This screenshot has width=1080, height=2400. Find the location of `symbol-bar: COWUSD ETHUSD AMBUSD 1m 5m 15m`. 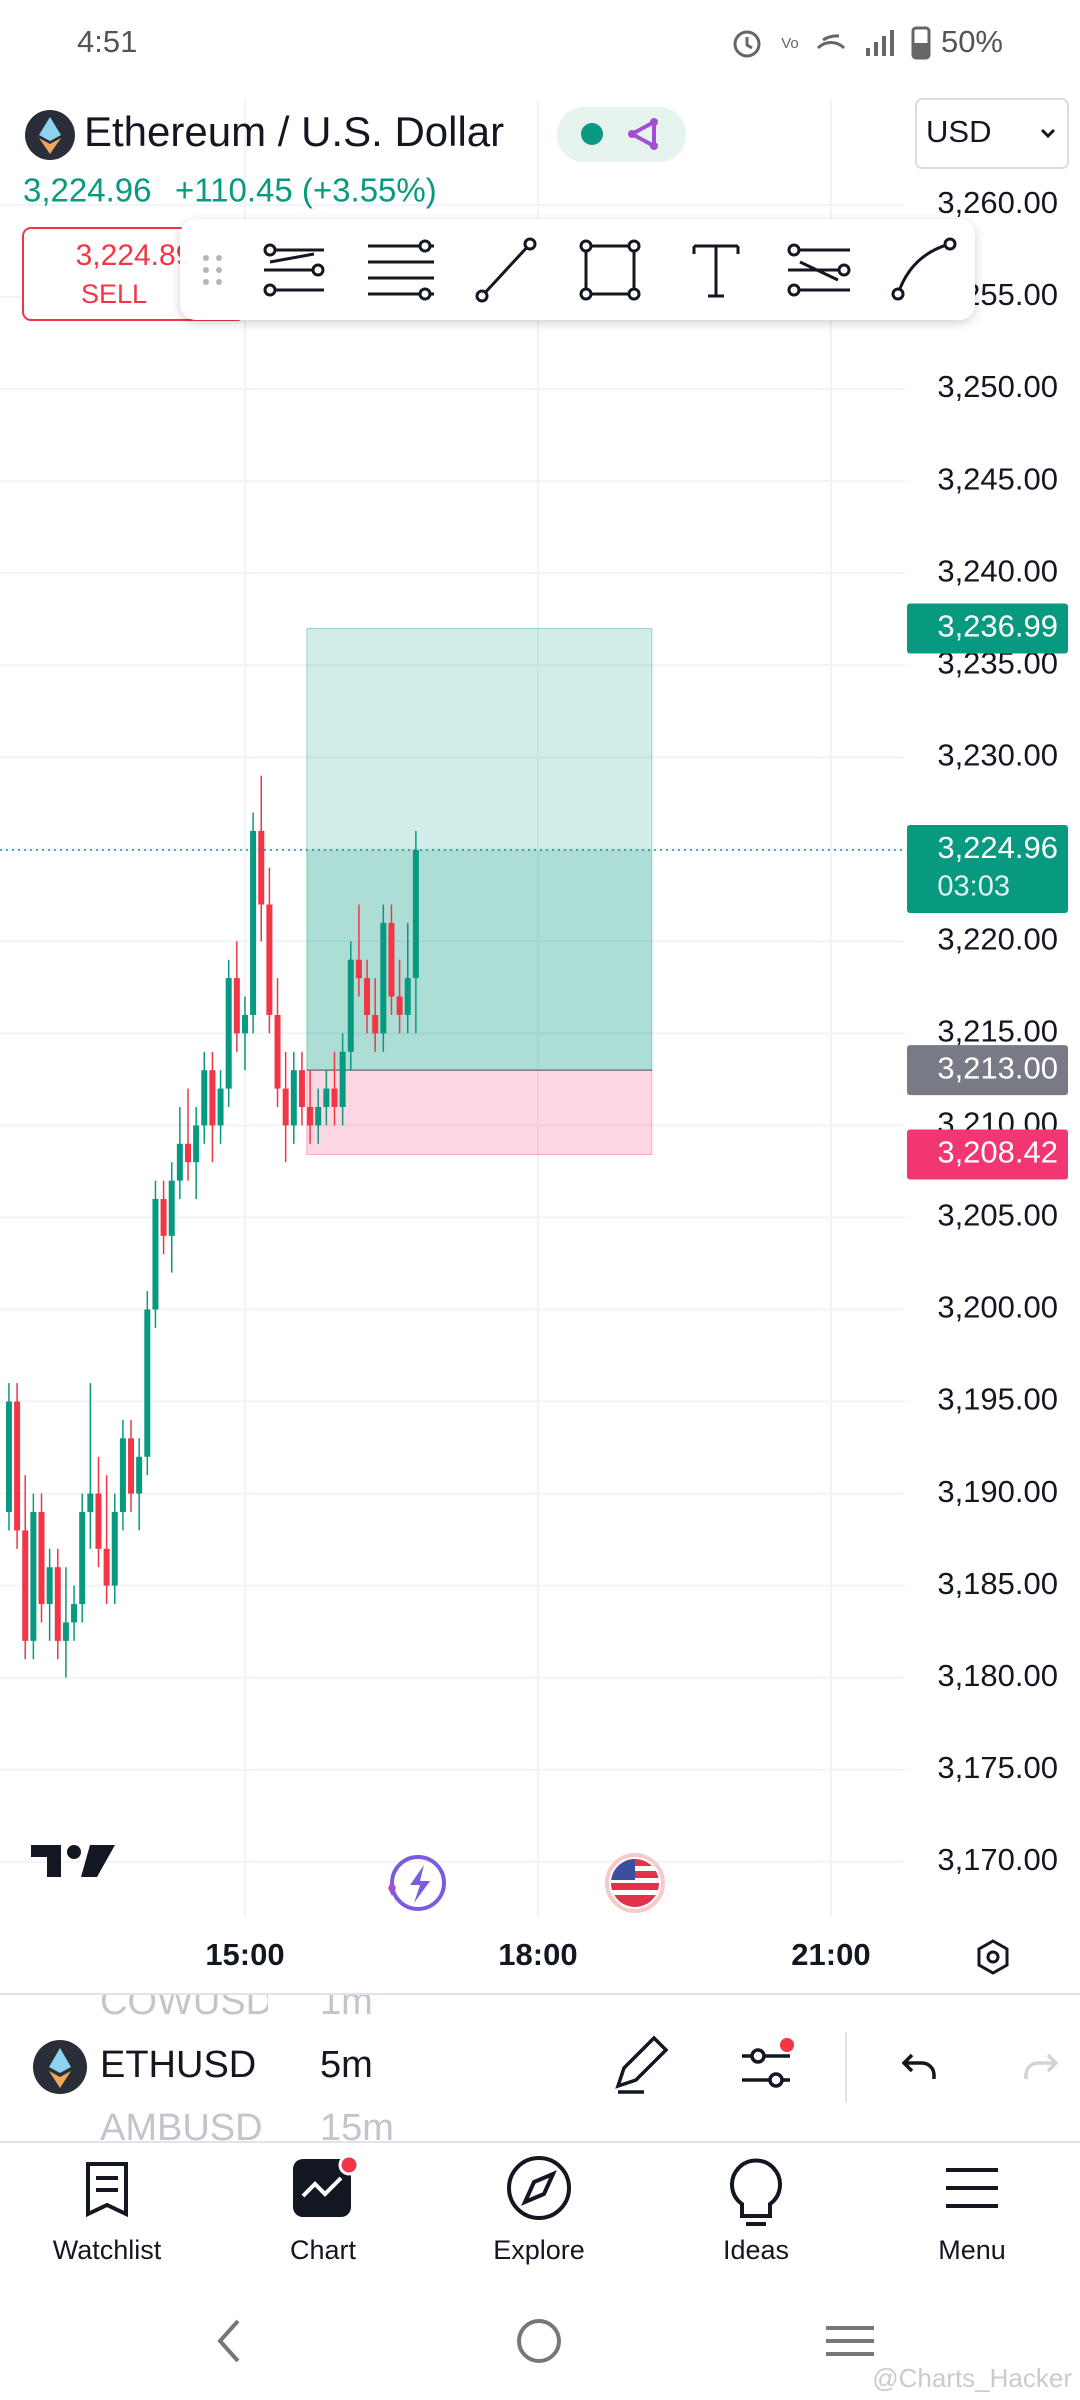

symbol-bar: COWUSD ETHUSD AMBUSD 1m 5m 15m is located at coordinates (247, 2065).